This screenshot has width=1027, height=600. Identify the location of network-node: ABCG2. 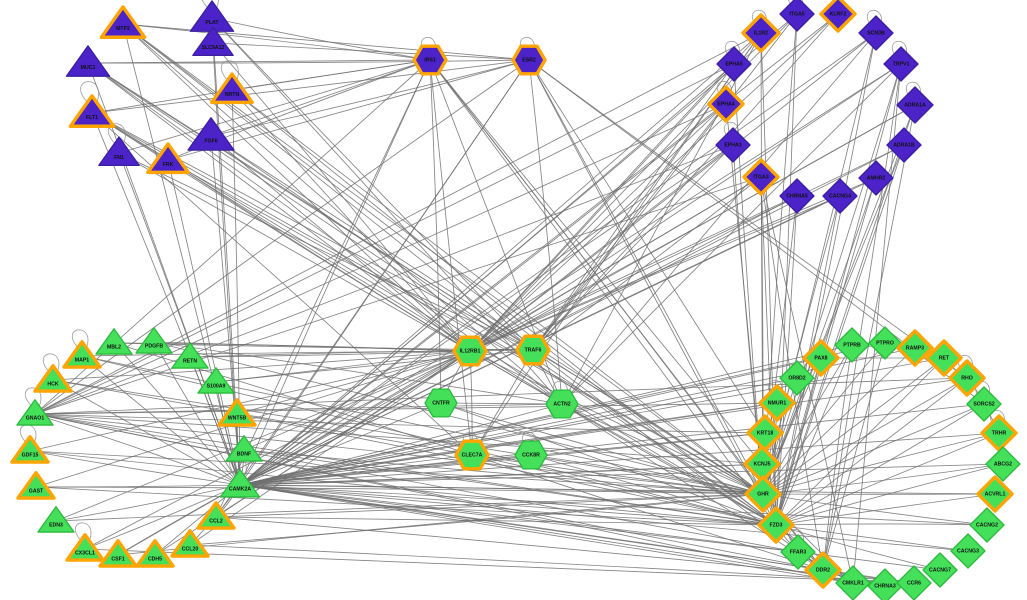
(1003, 464).